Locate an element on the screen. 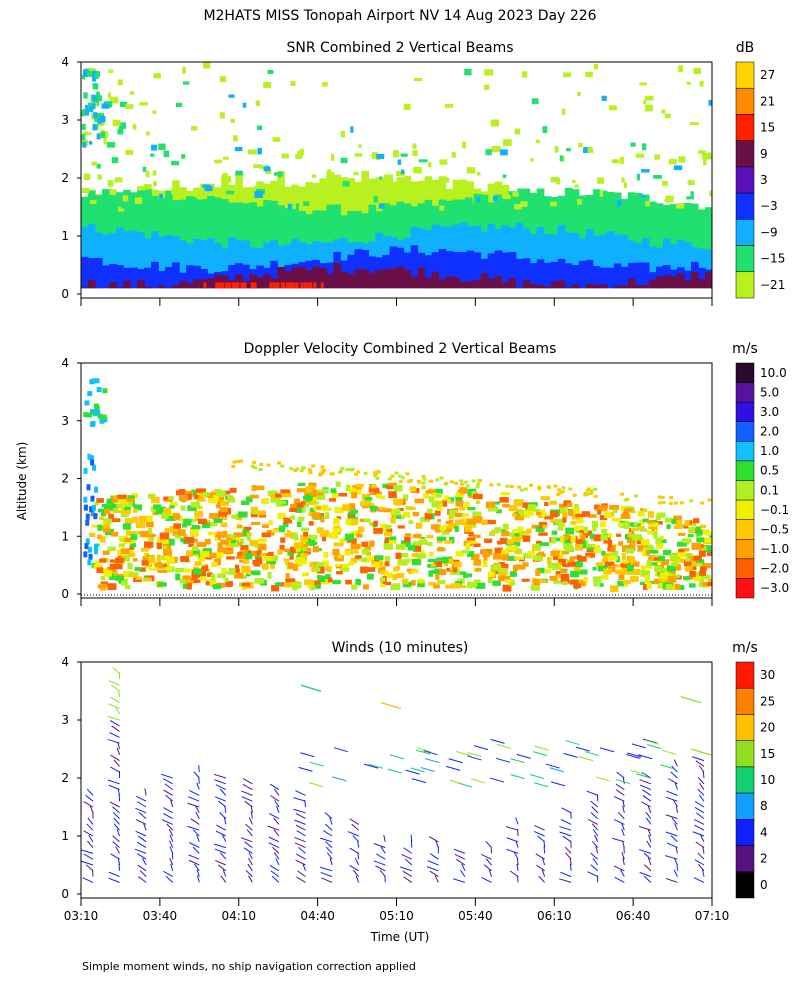  y-tick-label: 1 is located at coordinates (65, 536).